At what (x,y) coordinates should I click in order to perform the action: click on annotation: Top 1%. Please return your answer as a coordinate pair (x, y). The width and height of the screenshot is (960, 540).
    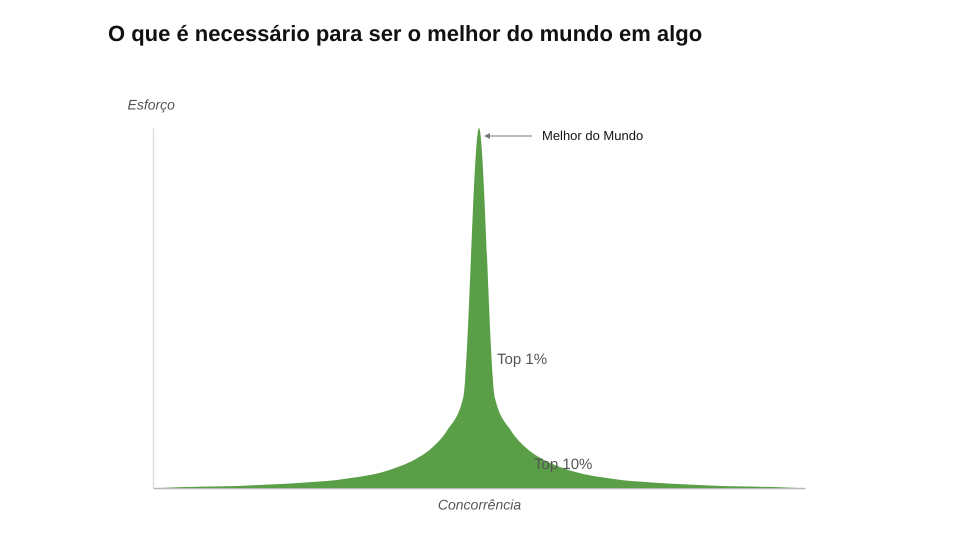
    Looking at the image, I should click on (522, 359).